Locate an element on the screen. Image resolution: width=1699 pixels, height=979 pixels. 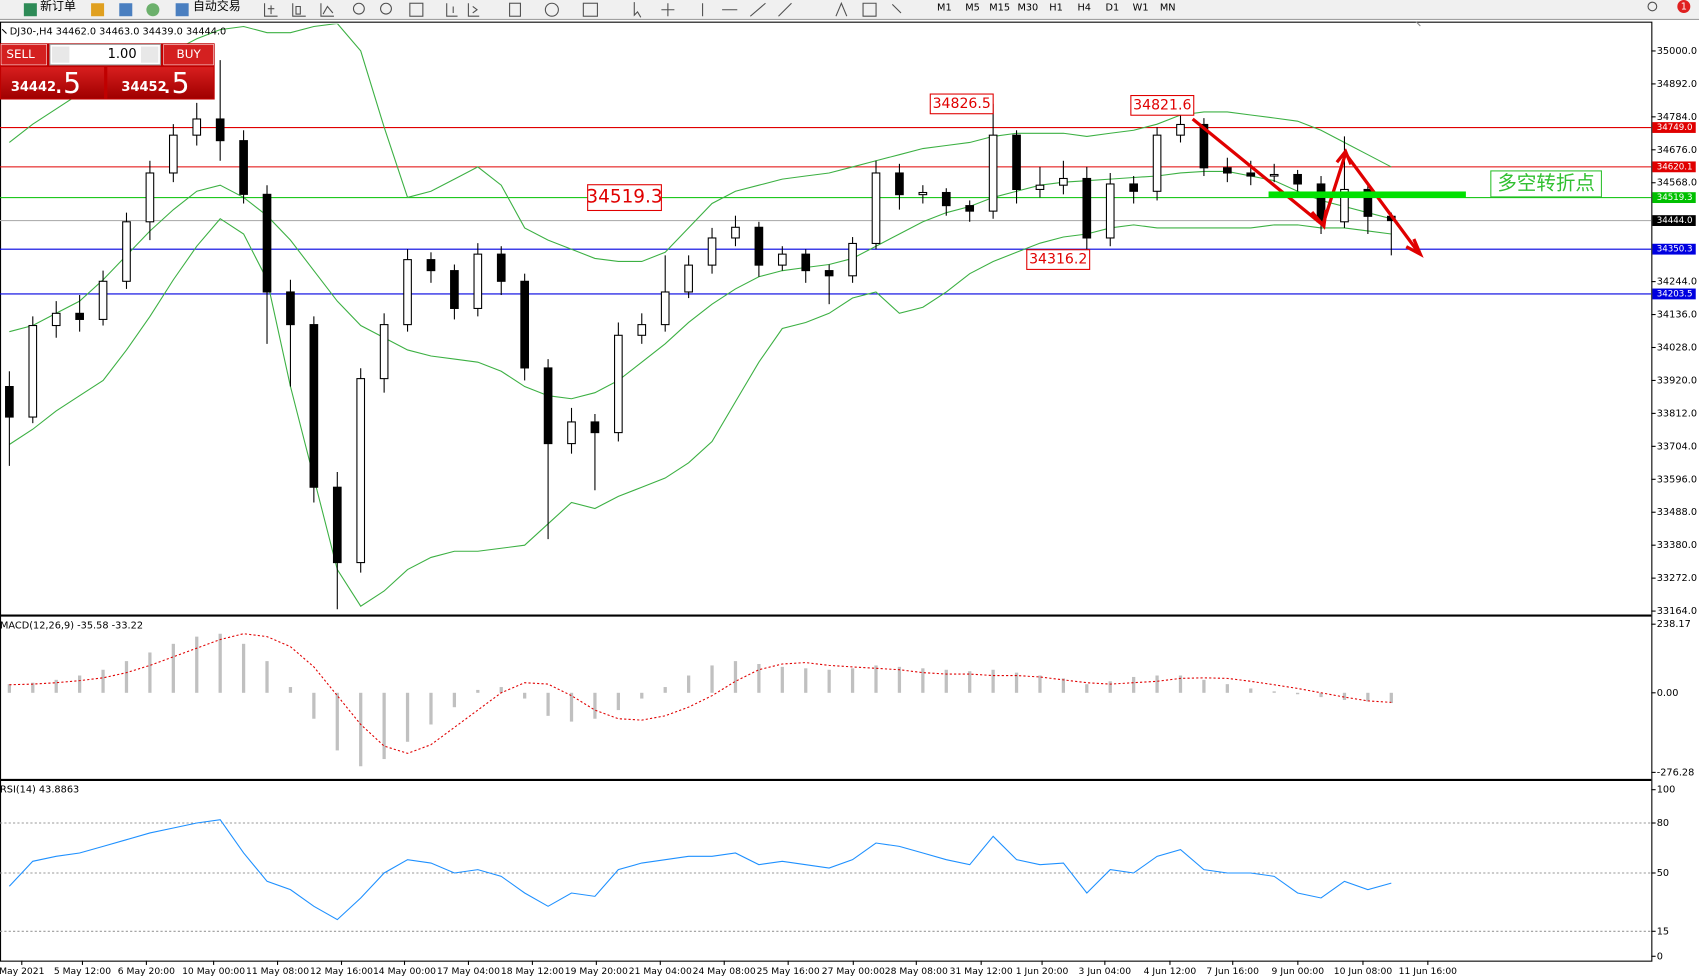
new-order-button: 新订单 is located at coordinates (58, 6).